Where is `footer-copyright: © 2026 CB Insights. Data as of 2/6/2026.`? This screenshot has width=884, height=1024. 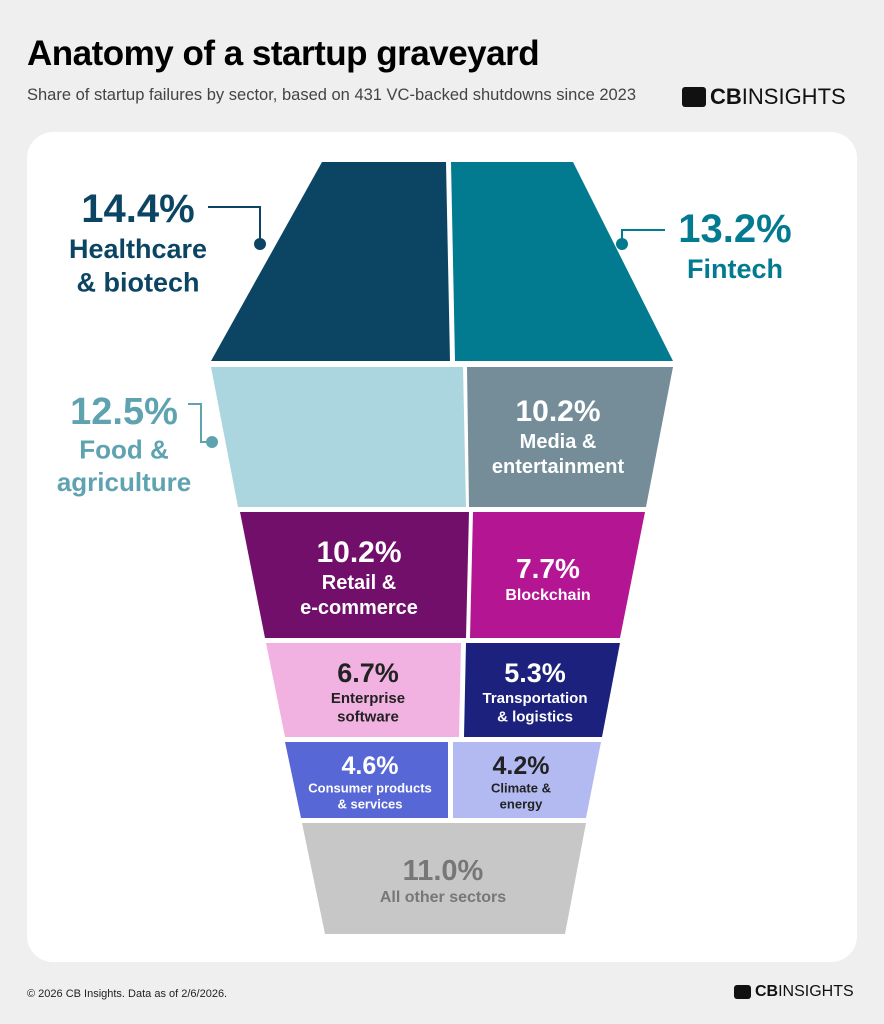
footer-copyright: © 2026 CB Insights. Data as of 2/6/2026. is located at coordinates (127, 994).